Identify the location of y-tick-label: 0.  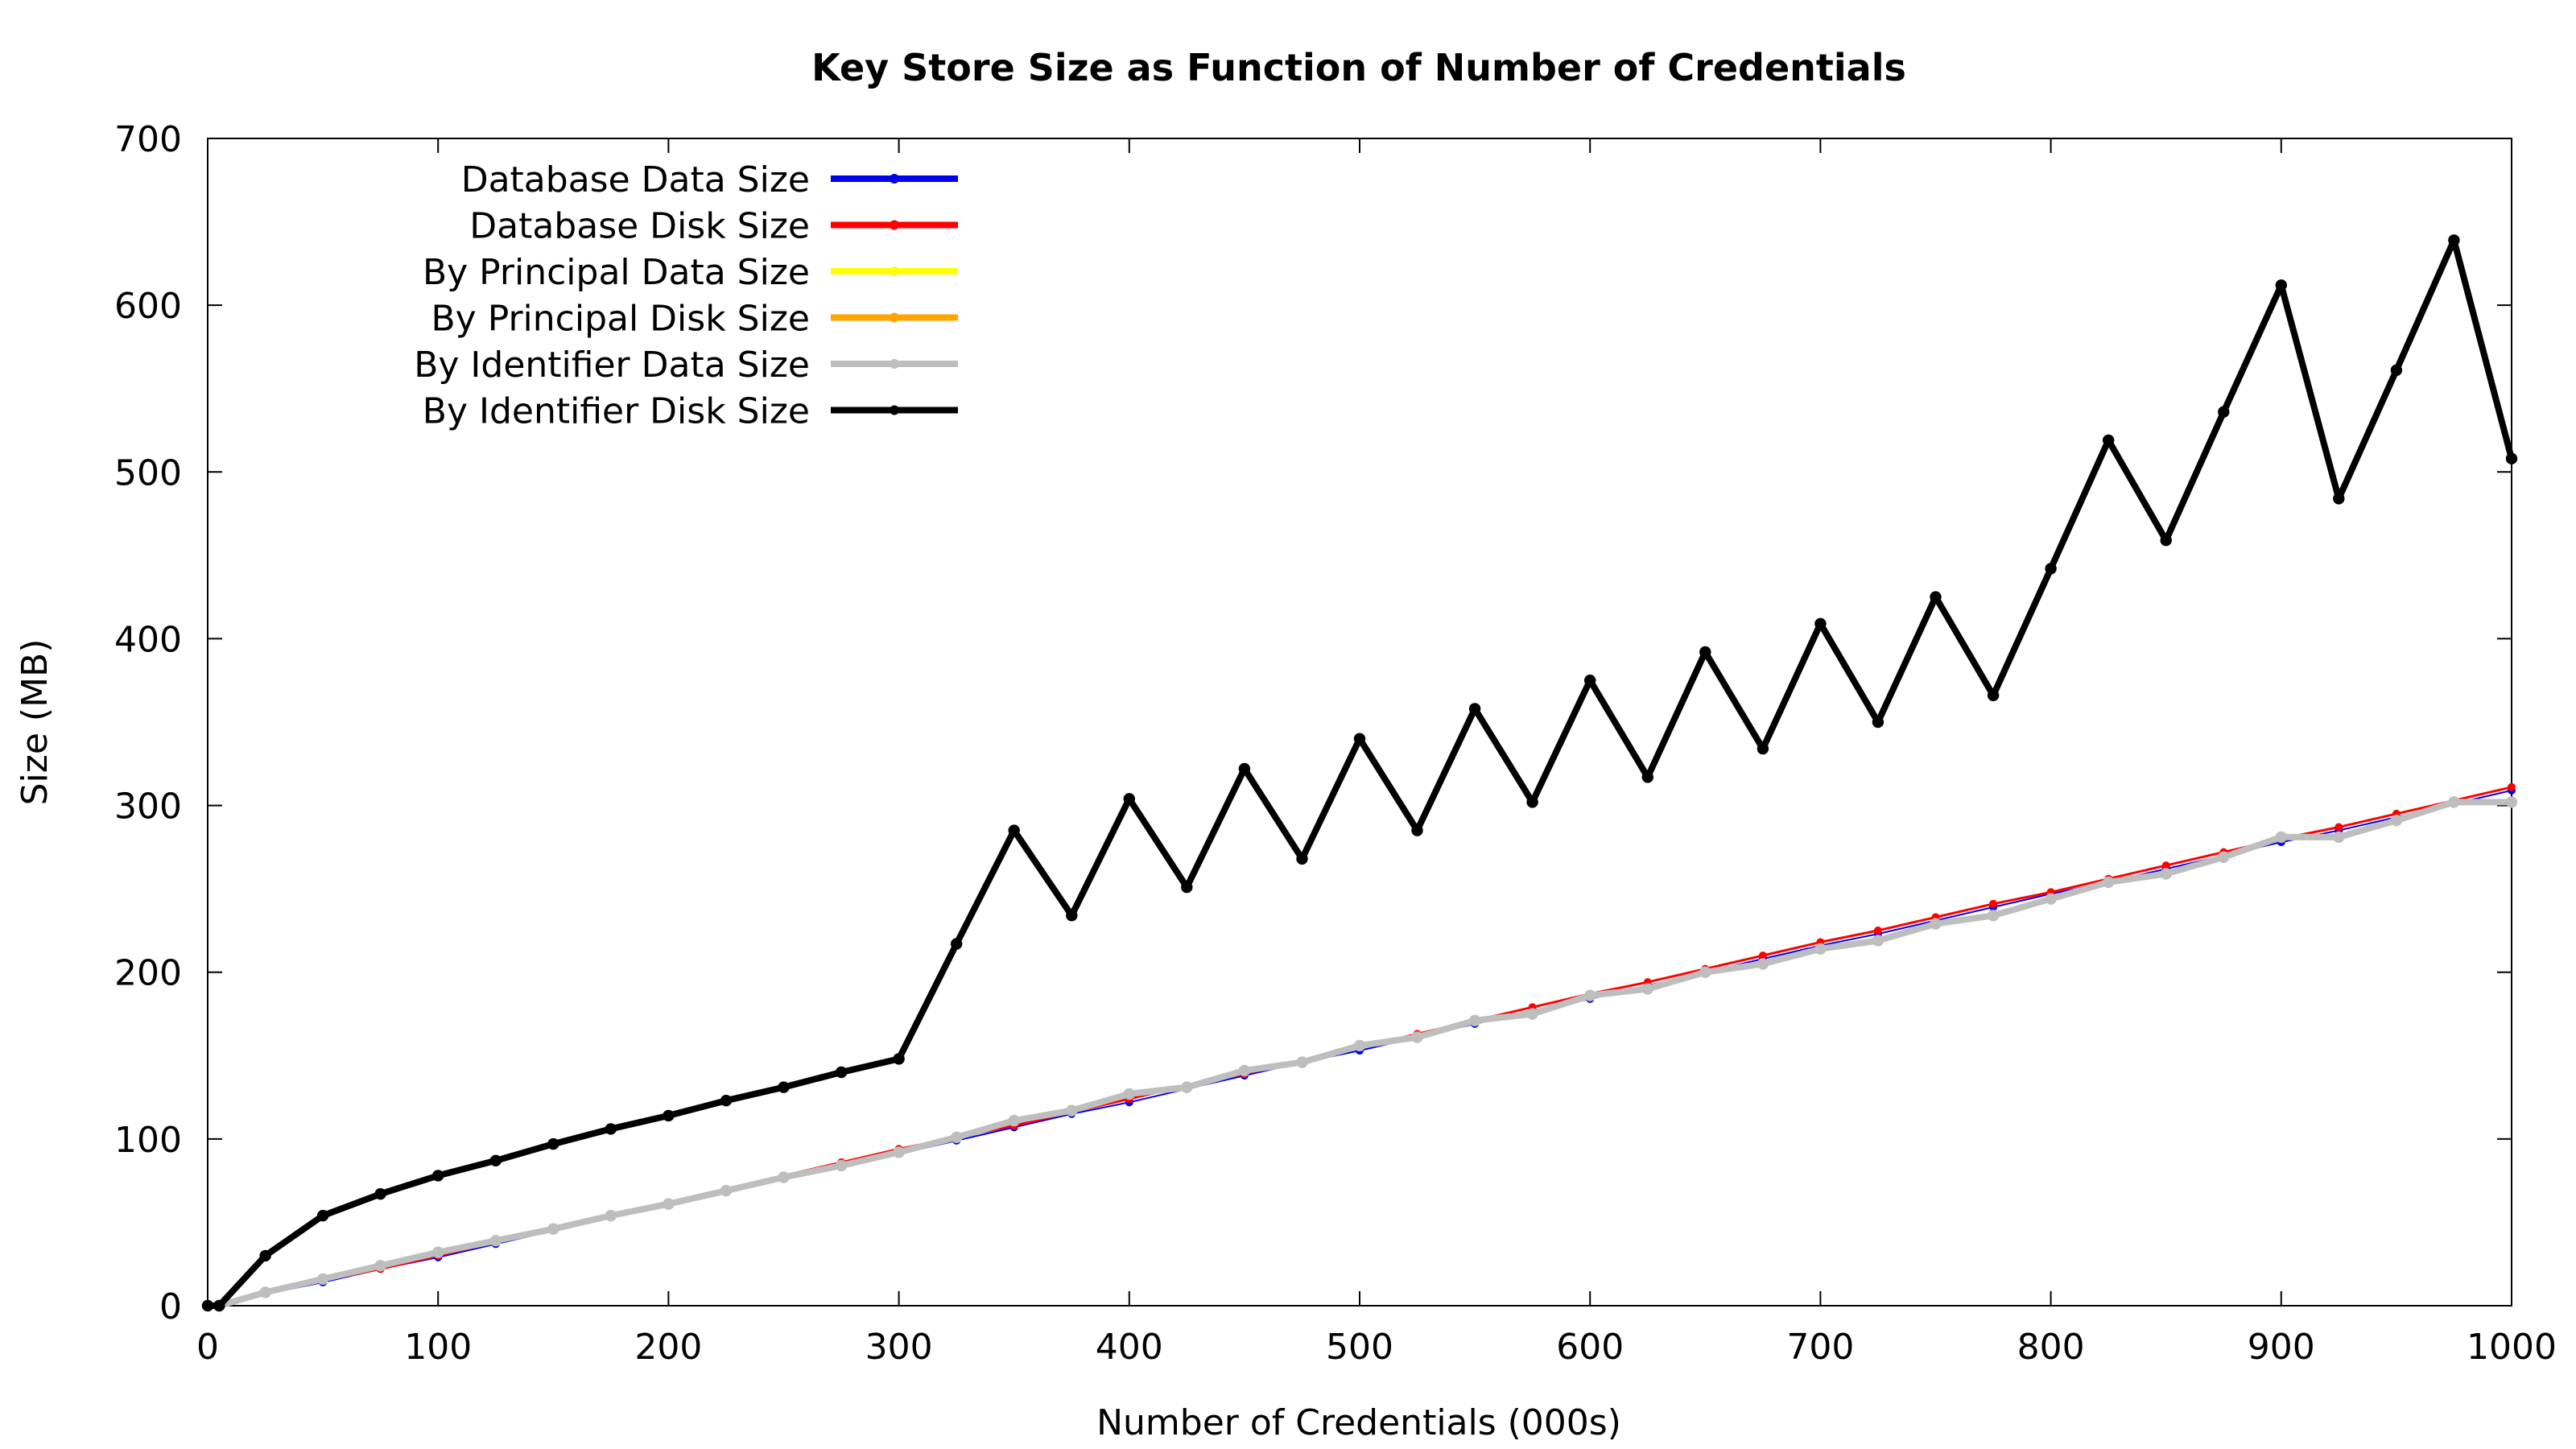
(170, 1306).